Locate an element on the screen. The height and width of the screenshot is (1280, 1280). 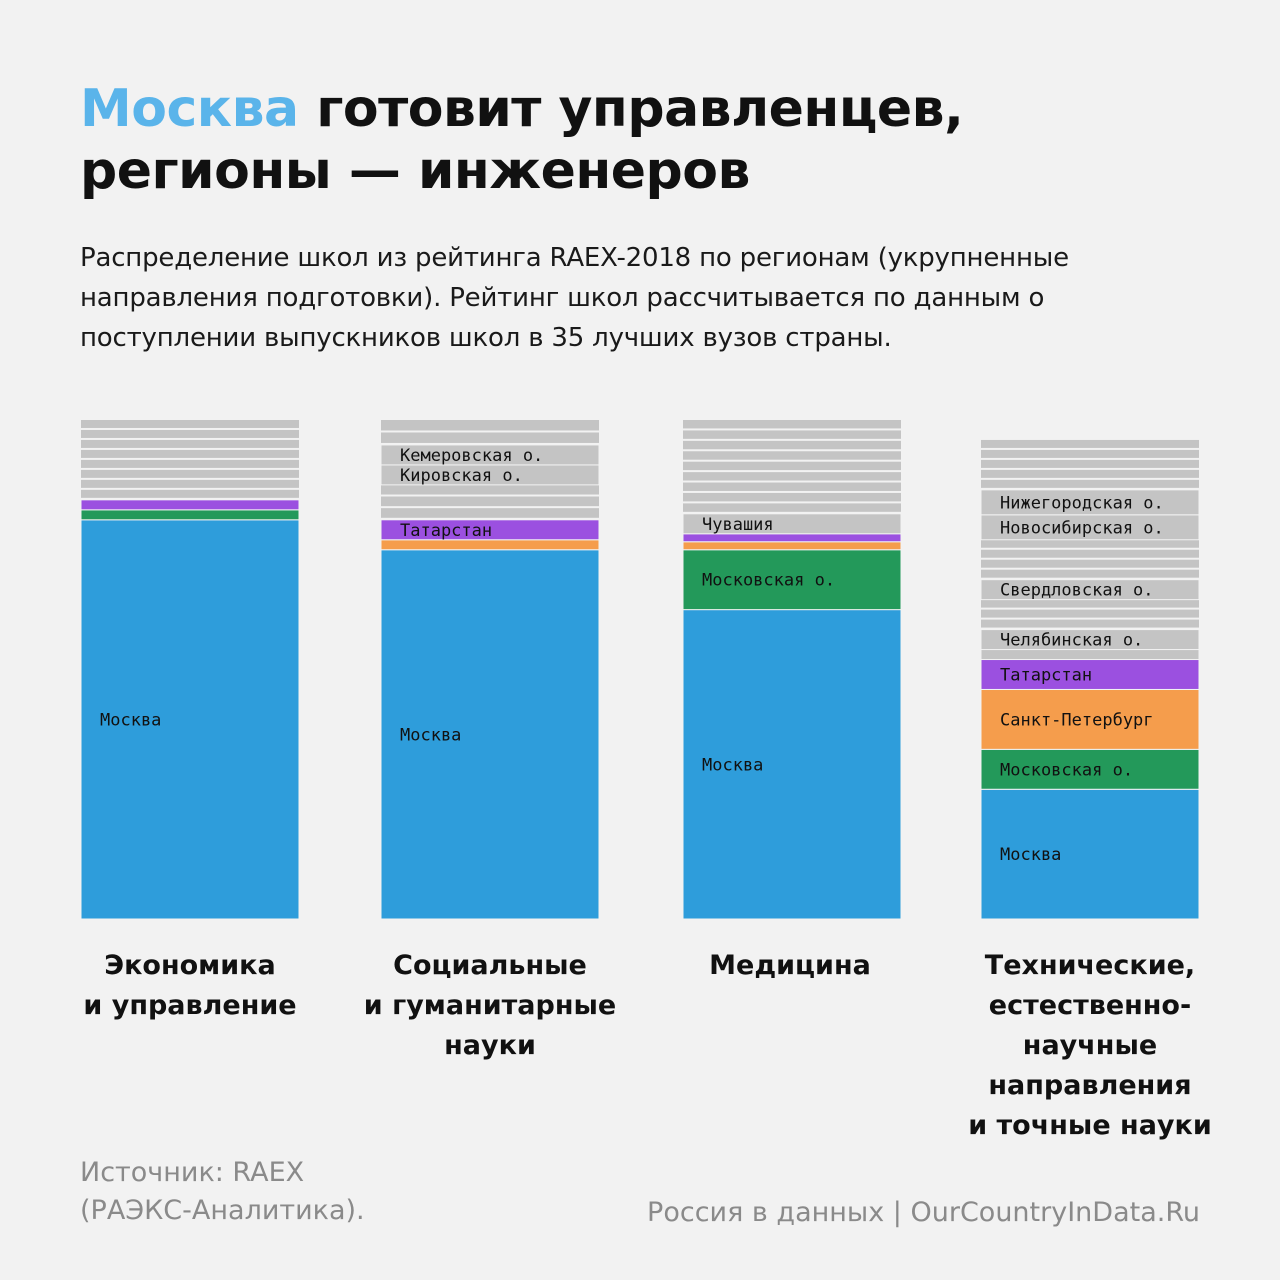
bar-segment-2-санкт-петербург is located at coordinates (490, 545).